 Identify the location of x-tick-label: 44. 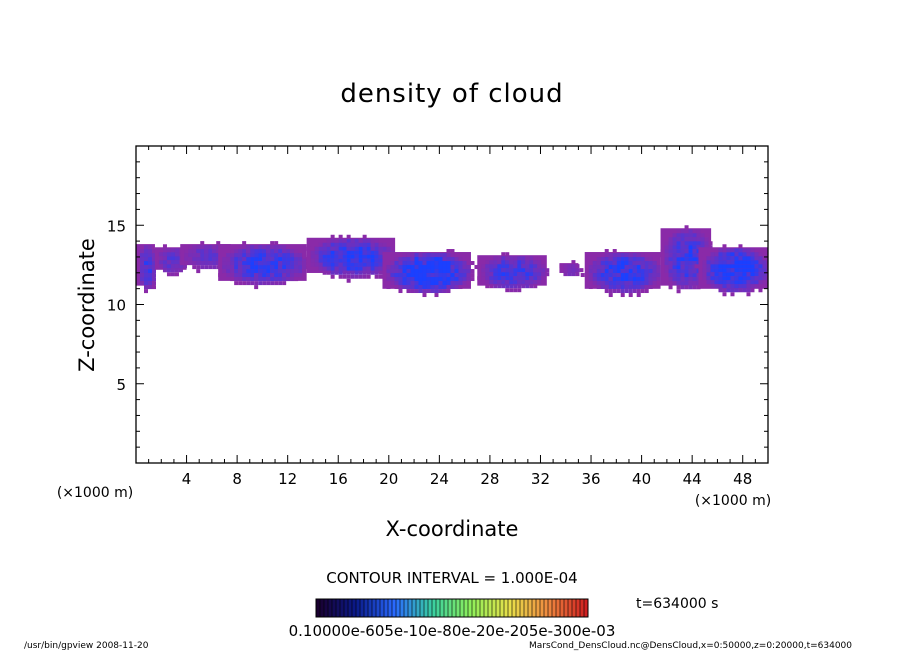
(692, 479).